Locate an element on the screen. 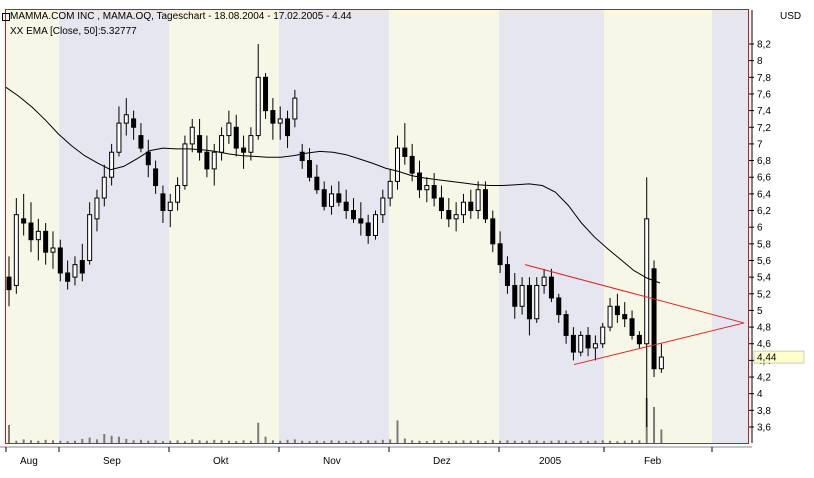 The width and height of the screenshot is (814, 478). x-tick-label: Feb is located at coordinates (653, 461).